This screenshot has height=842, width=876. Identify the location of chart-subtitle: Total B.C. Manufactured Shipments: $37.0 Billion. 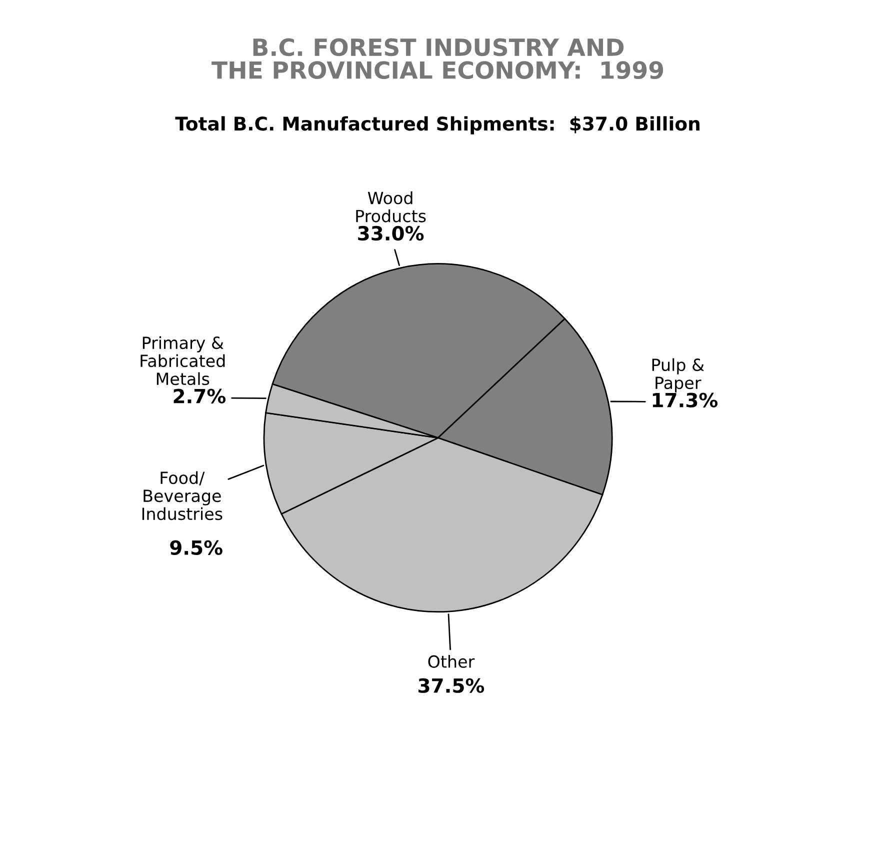
(437, 125).